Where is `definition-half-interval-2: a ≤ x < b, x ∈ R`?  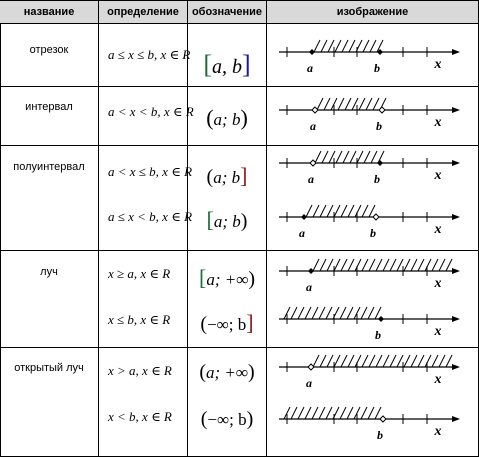
definition-half-interval-2: a ≤ x < b, x ∈ R is located at coordinates (150, 216).